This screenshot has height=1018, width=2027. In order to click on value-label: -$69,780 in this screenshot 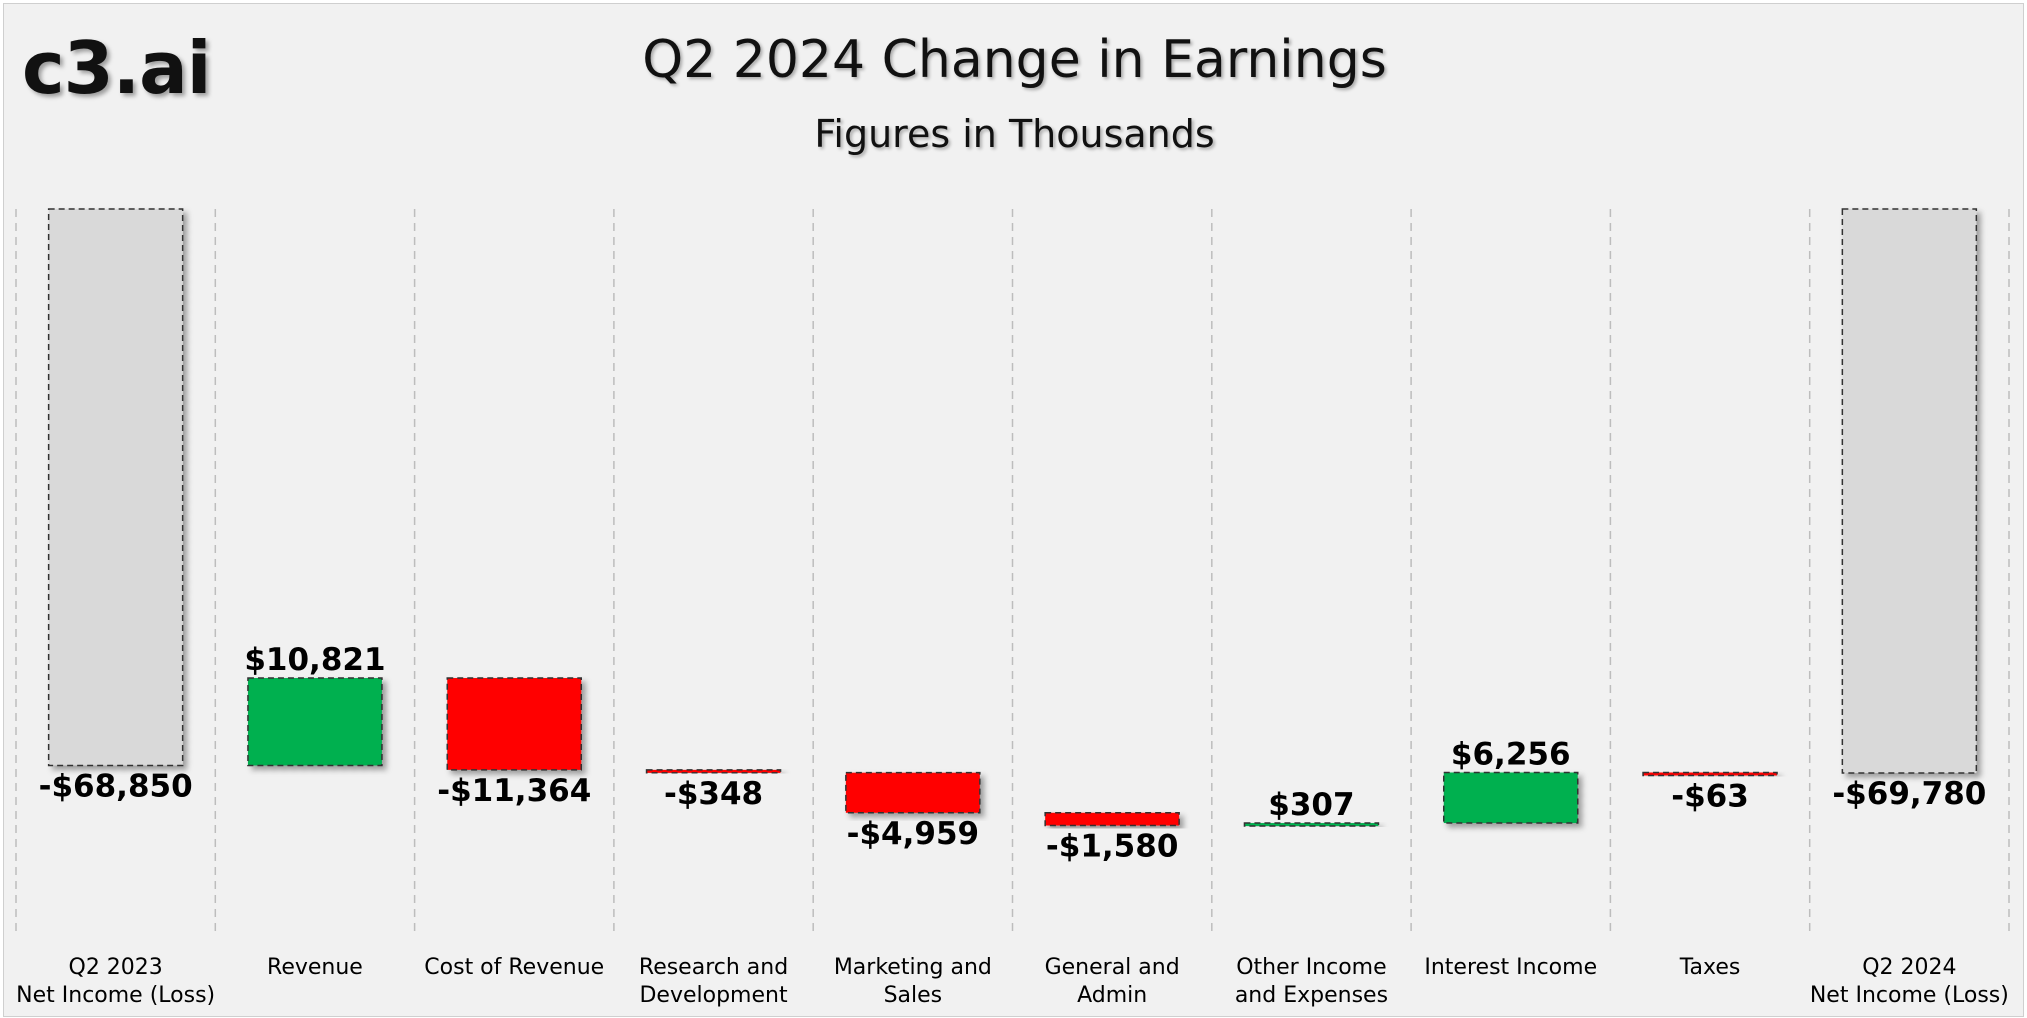, I will do `click(1909, 794)`.